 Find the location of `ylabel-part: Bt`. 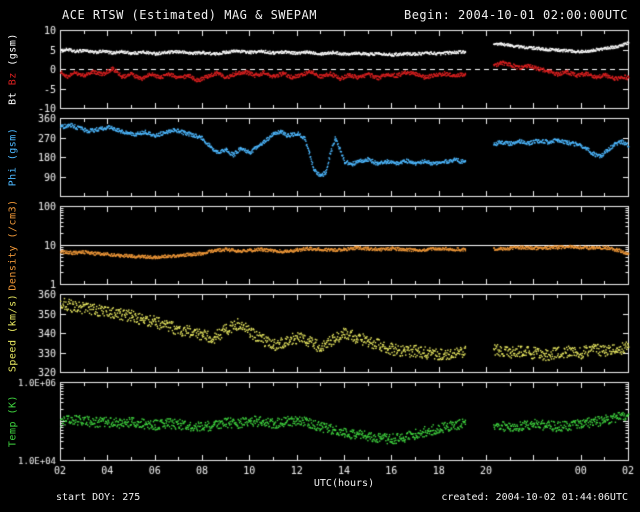

ylabel-part: Bt is located at coordinates (13, 95).